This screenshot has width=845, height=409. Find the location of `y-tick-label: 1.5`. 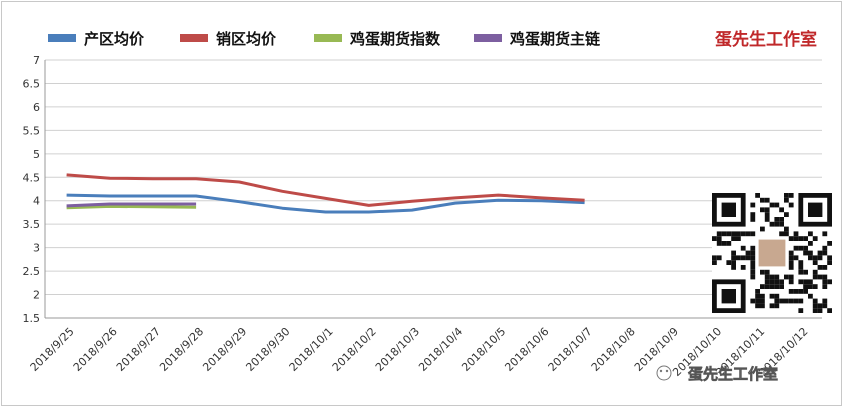

y-tick-label: 1.5 is located at coordinates (32, 318).